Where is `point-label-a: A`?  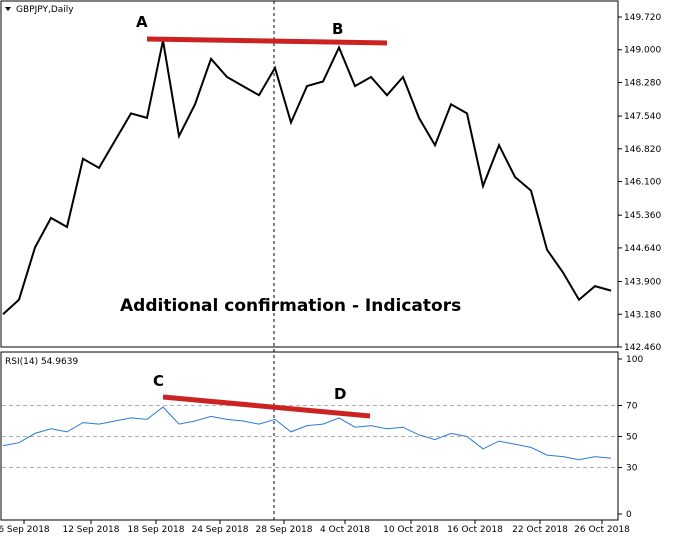 point-label-a: A is located at coordinates (142, 22).